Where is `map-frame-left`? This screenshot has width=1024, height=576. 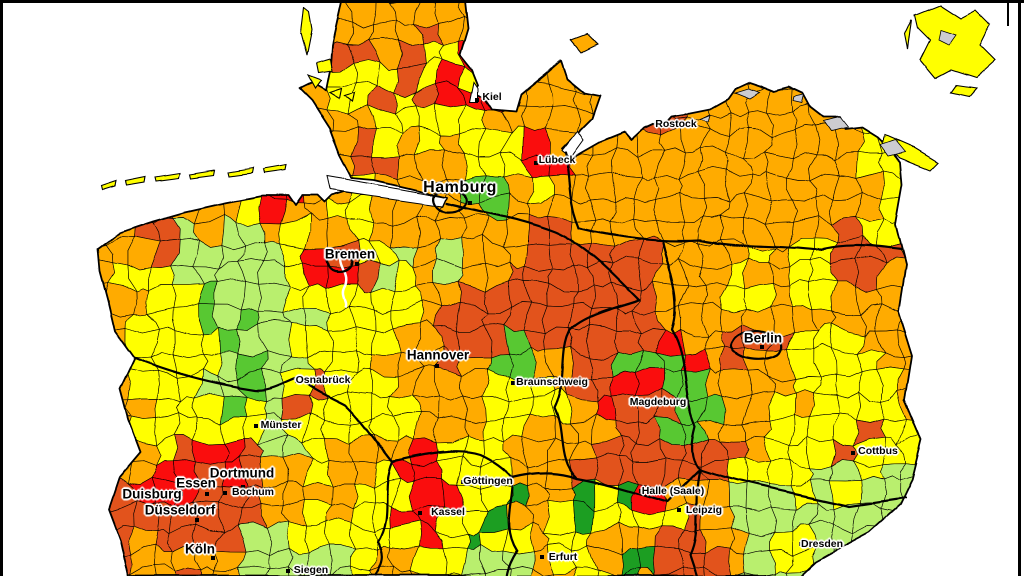 map-frame-left is located at coordinates (1, 288).